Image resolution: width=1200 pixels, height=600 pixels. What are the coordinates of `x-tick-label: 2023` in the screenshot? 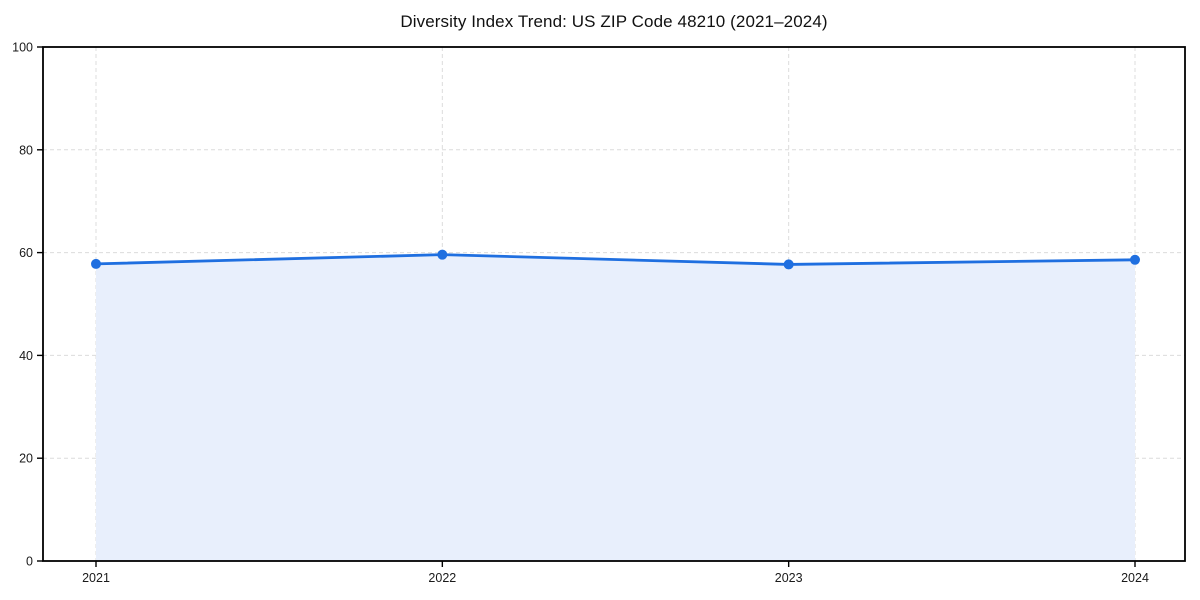 It's located at (789, 578).